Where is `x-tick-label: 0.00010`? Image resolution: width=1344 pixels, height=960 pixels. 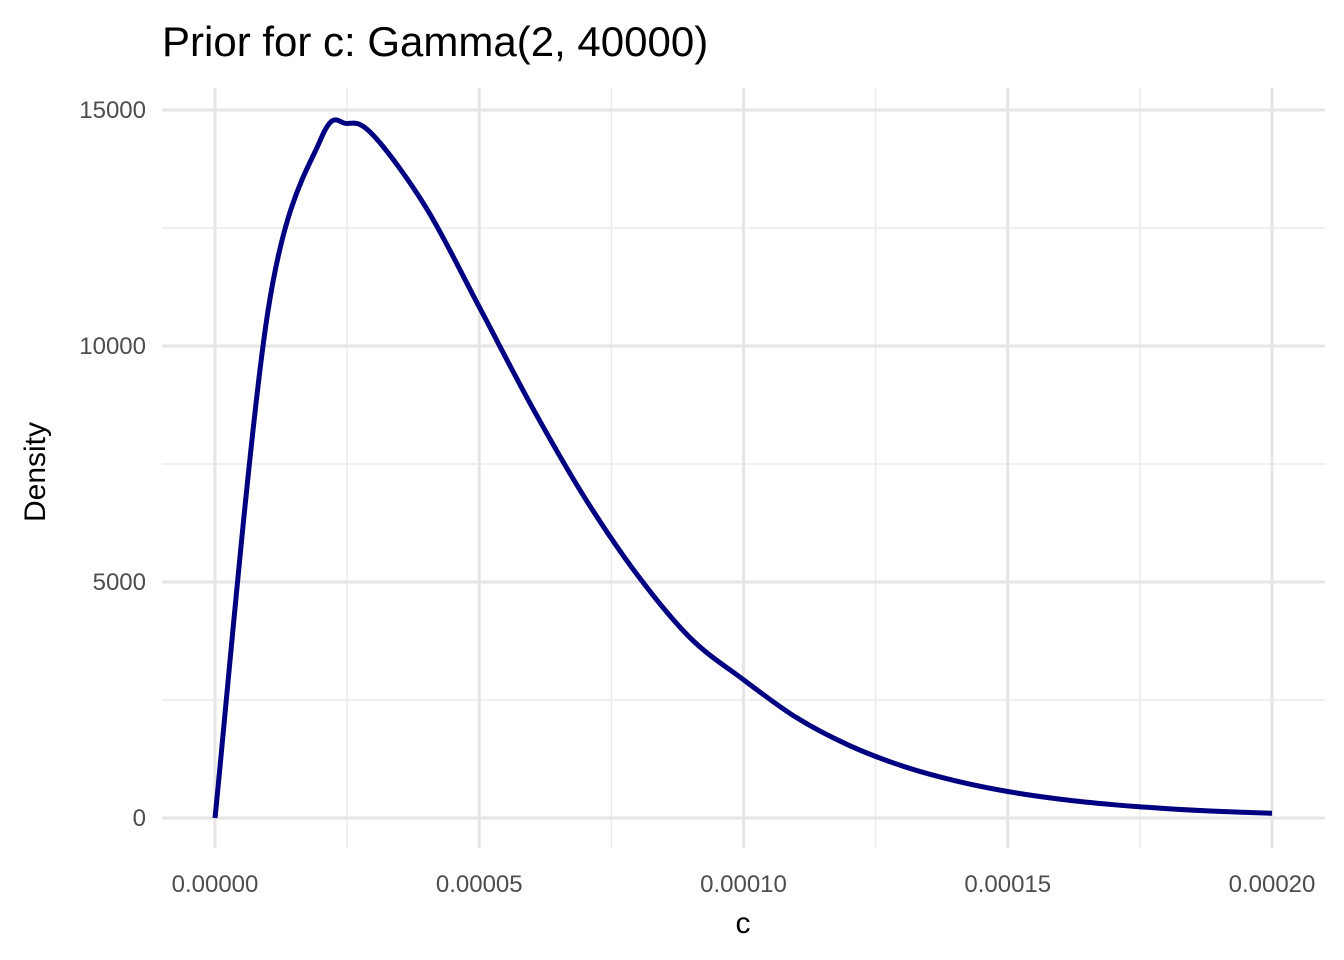 x-tick-label: 0.00010 is located at coordinates (743, 884).